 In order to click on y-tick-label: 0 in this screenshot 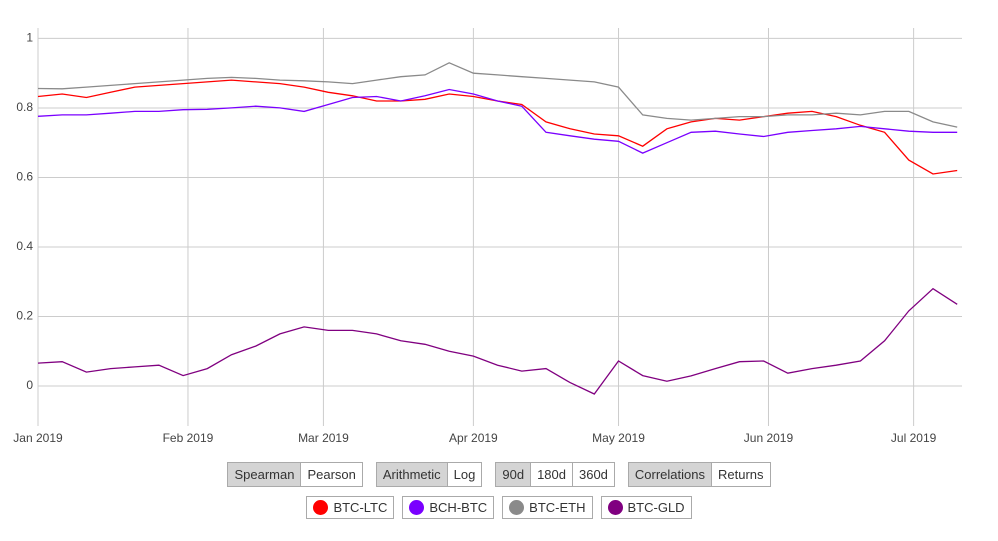, I will do `click(29, 385)`.